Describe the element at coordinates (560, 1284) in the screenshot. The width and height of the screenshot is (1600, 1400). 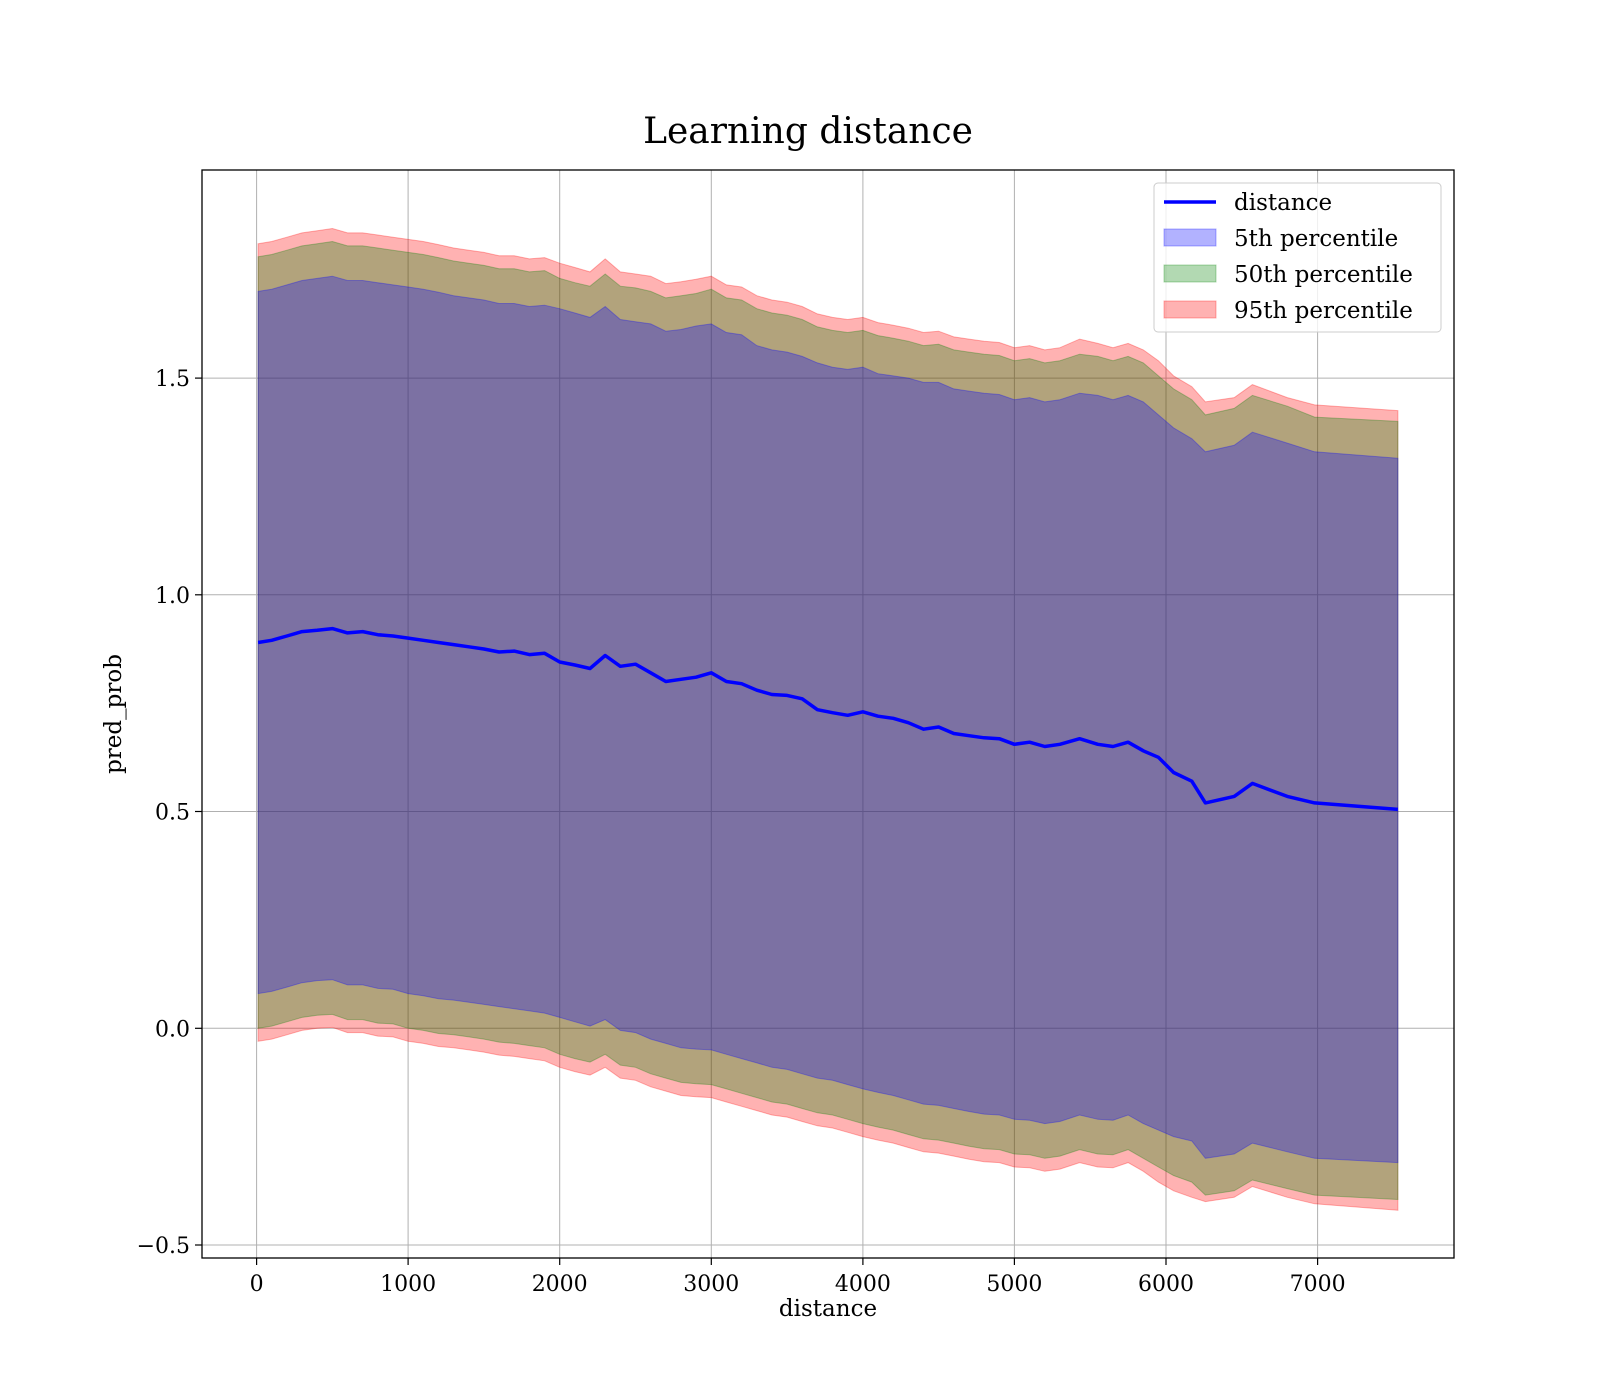
I see `x-tick-label: 2000` at that location.